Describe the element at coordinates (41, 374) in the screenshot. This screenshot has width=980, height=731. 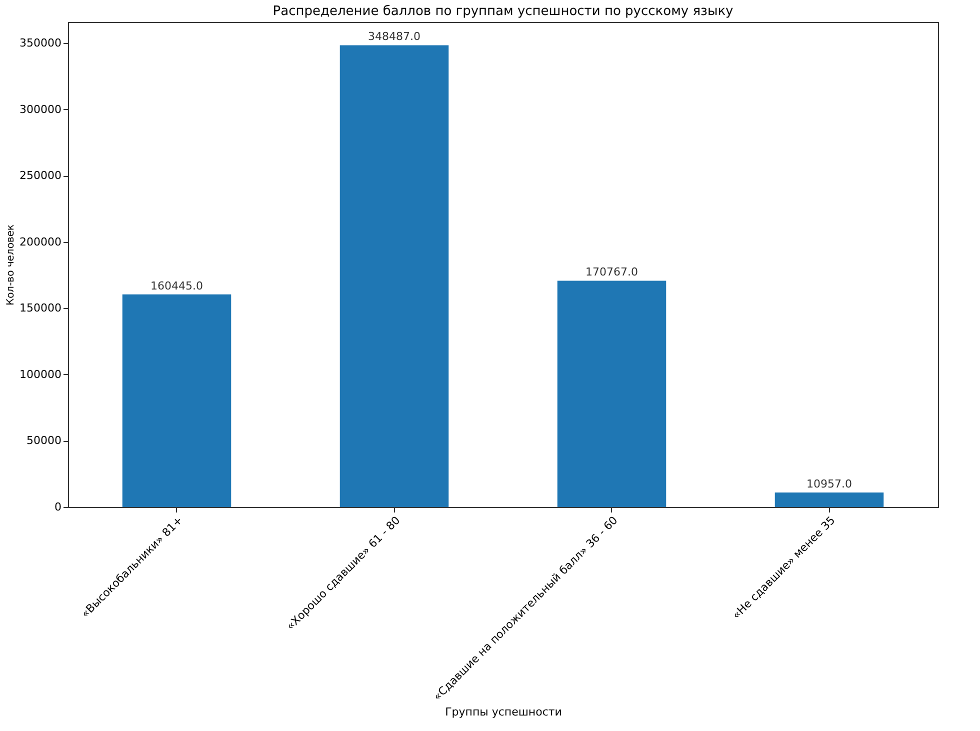
I see `y-tick-label: 100000` at that location.